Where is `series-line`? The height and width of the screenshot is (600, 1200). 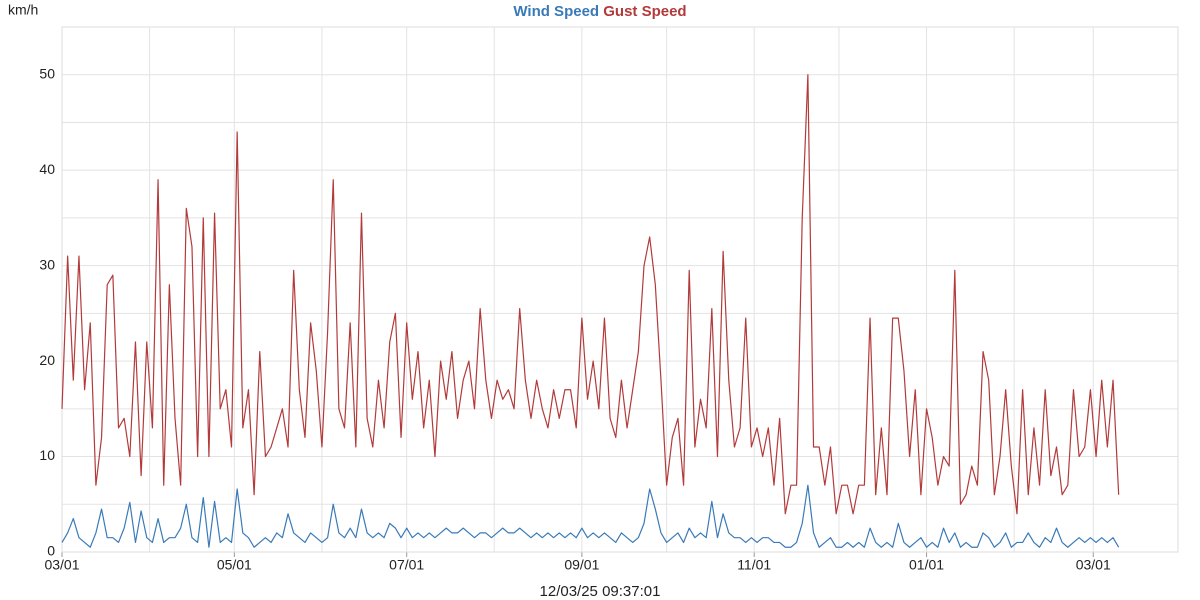 series-line is located at coordinates (590, 516).